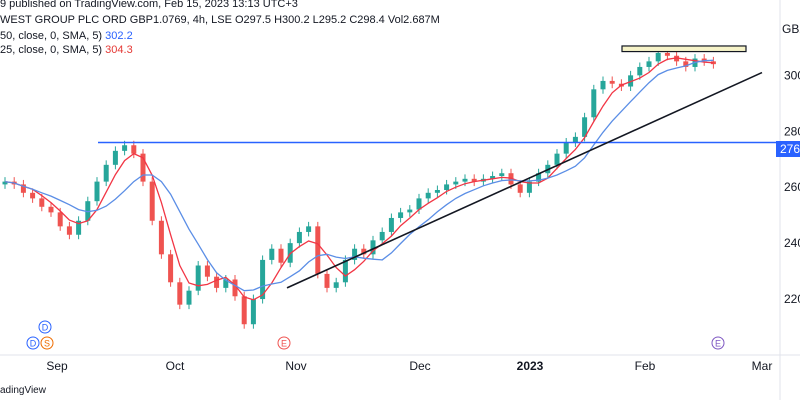  What do you see at coordinates (23, 390) in the screenshot?
I see `tradingview-footer: adingView` at bounding box center [23, 390].